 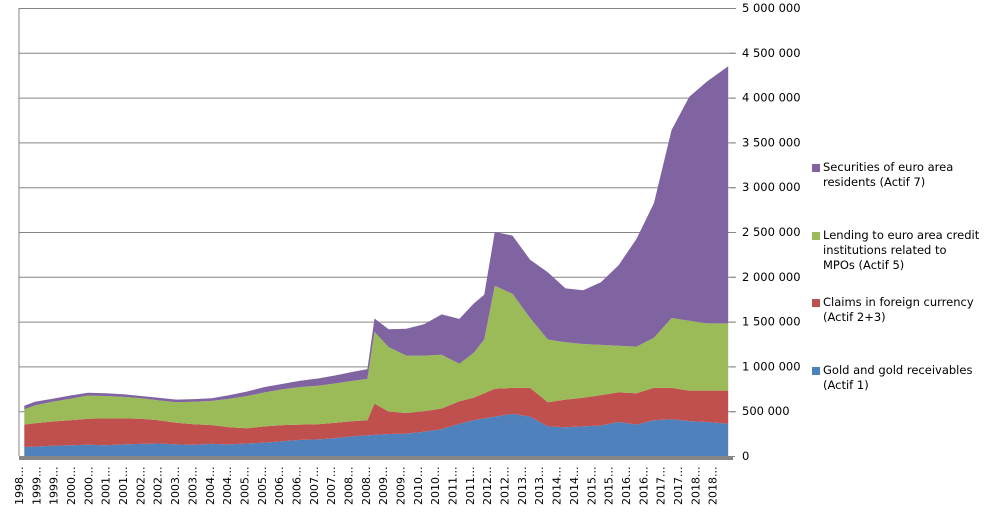 I want to click on legend-swatch-gold, so click(x=816, y=371).